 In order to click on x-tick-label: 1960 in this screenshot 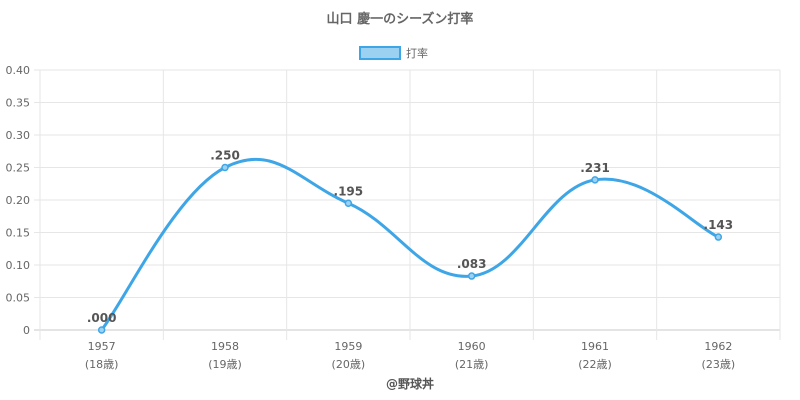, I will do `click(472, 346)`.